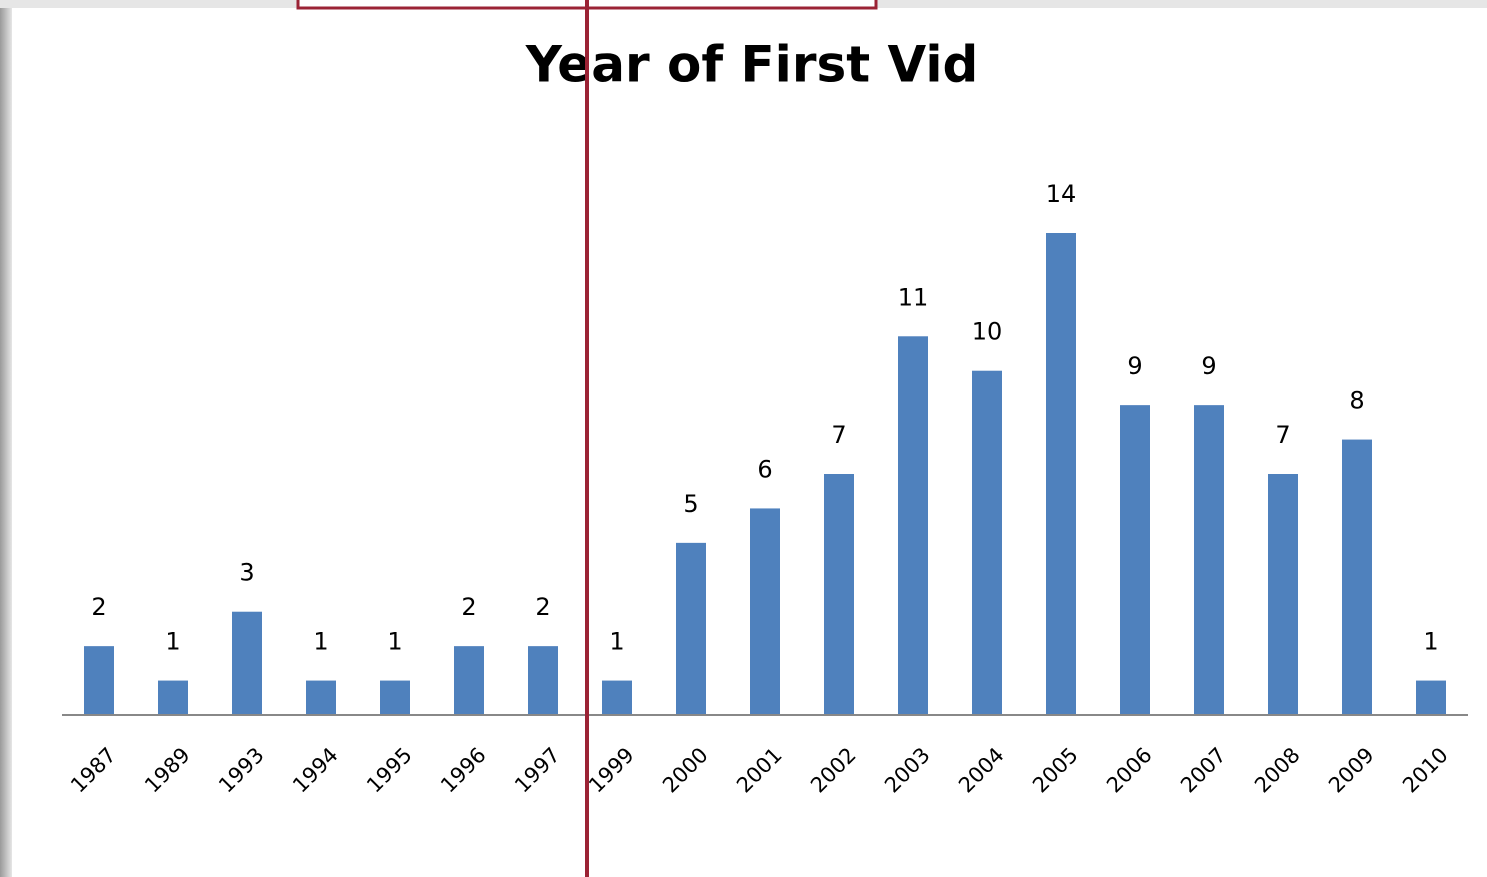 The image size is (1487, 877). What do you see at coordinates (913, 297) in the screenshot?
I see `value-label: 11` at bounding box center [913, 297].